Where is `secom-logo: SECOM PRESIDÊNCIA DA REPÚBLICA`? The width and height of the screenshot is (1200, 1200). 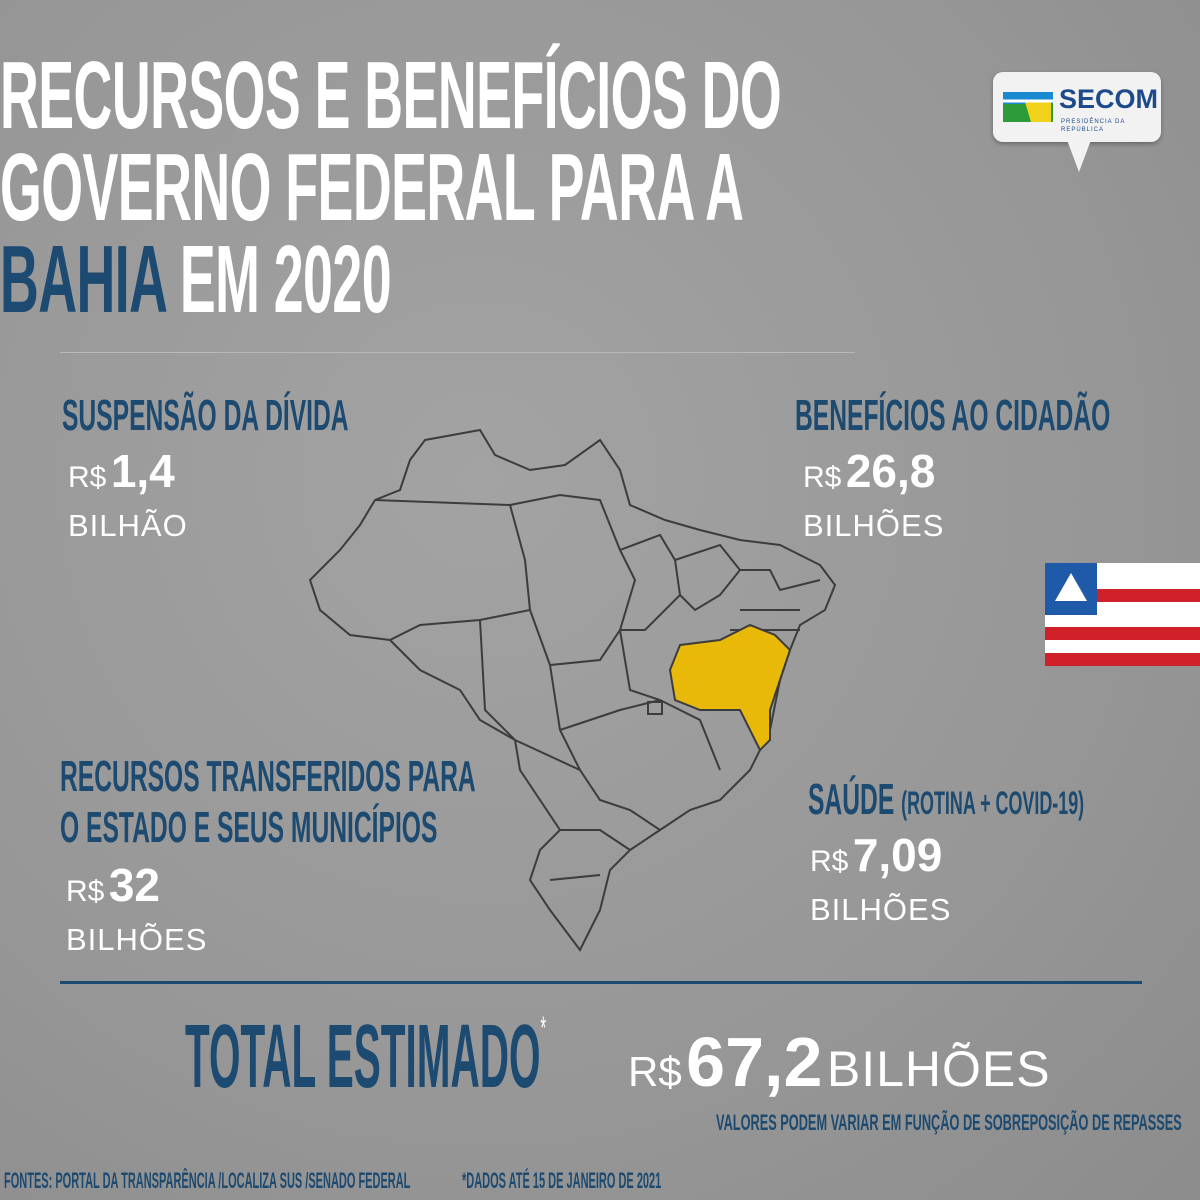 secom-logo: SECOM PRESIDÊNCIA DA REPÚBLICA is located at coordinates (1077, 122).